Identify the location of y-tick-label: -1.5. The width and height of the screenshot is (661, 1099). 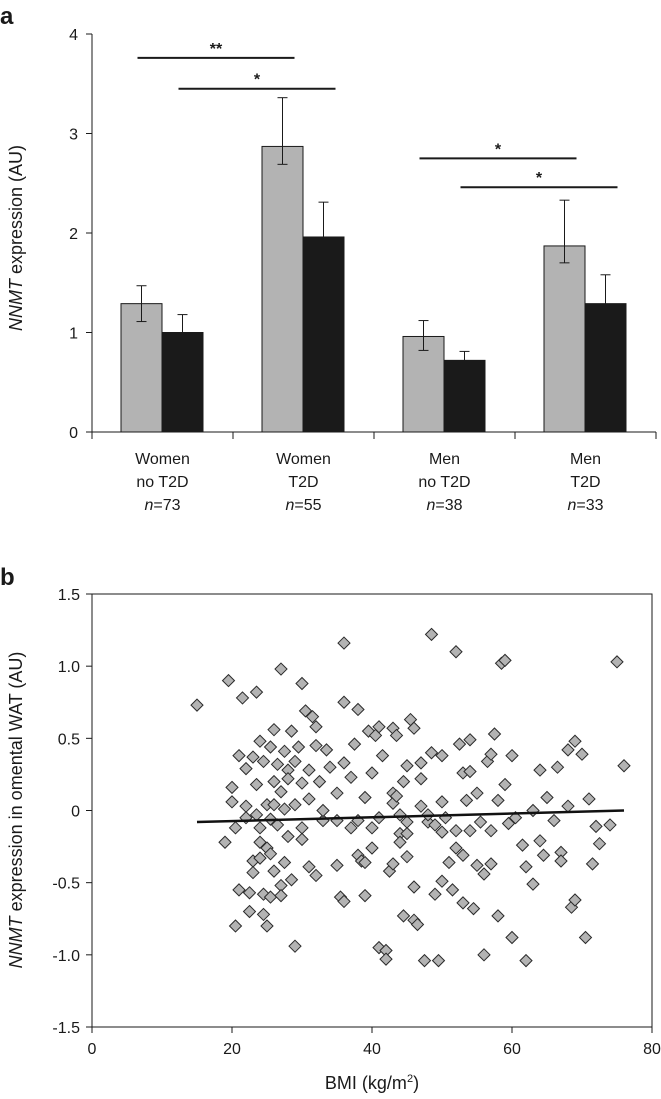
(66, 1028).